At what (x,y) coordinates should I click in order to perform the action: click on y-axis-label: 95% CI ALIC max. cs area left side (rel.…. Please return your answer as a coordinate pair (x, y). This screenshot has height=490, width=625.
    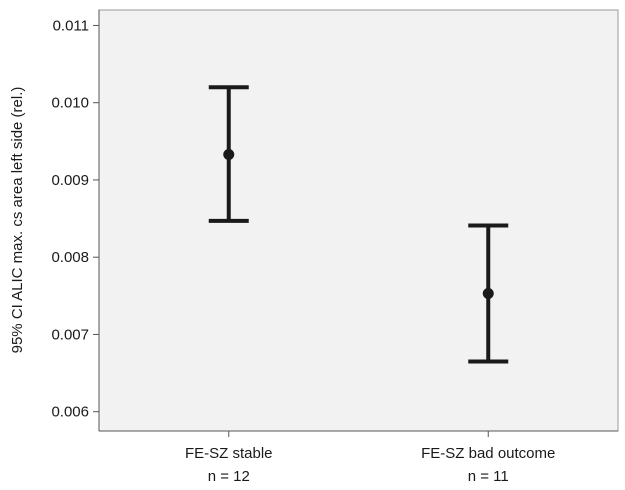
    Looking at the image, I should click on (17, 220).